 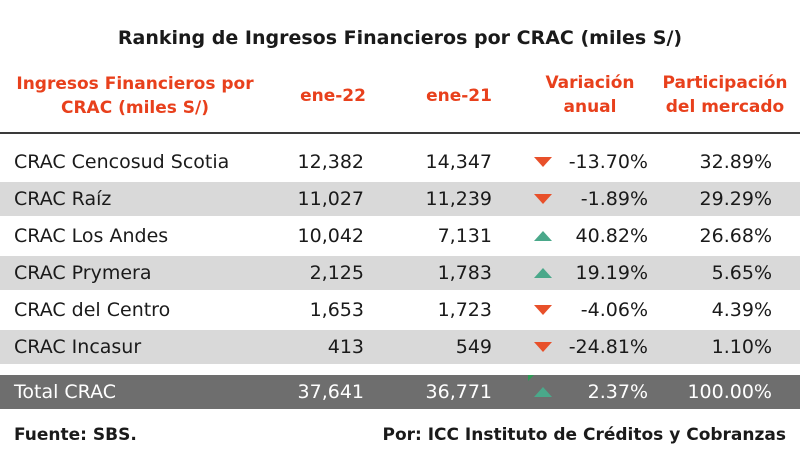 I want to click on cell-share: 5.65%, so click(x=741, y=273).